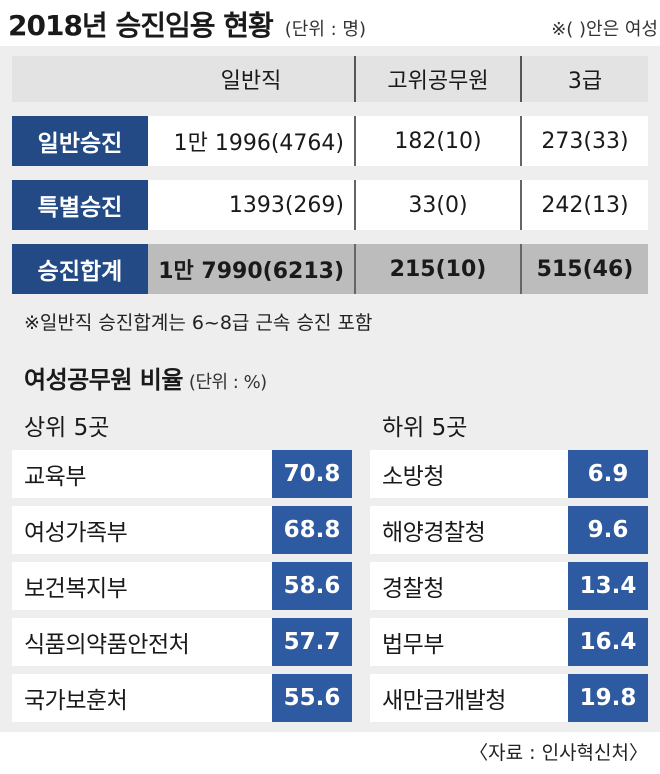  What do you see at coordinates (585, 269) in the screenshot?
I see `table-cell: 515(46)` at bounding box center [585, 269].